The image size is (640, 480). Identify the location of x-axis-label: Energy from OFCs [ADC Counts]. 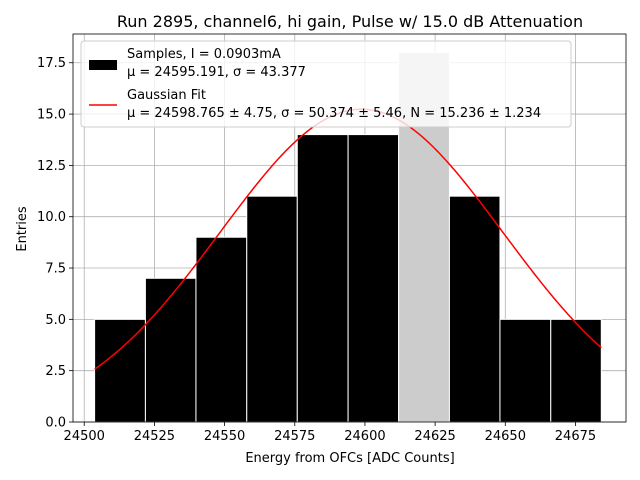
(349, 458).